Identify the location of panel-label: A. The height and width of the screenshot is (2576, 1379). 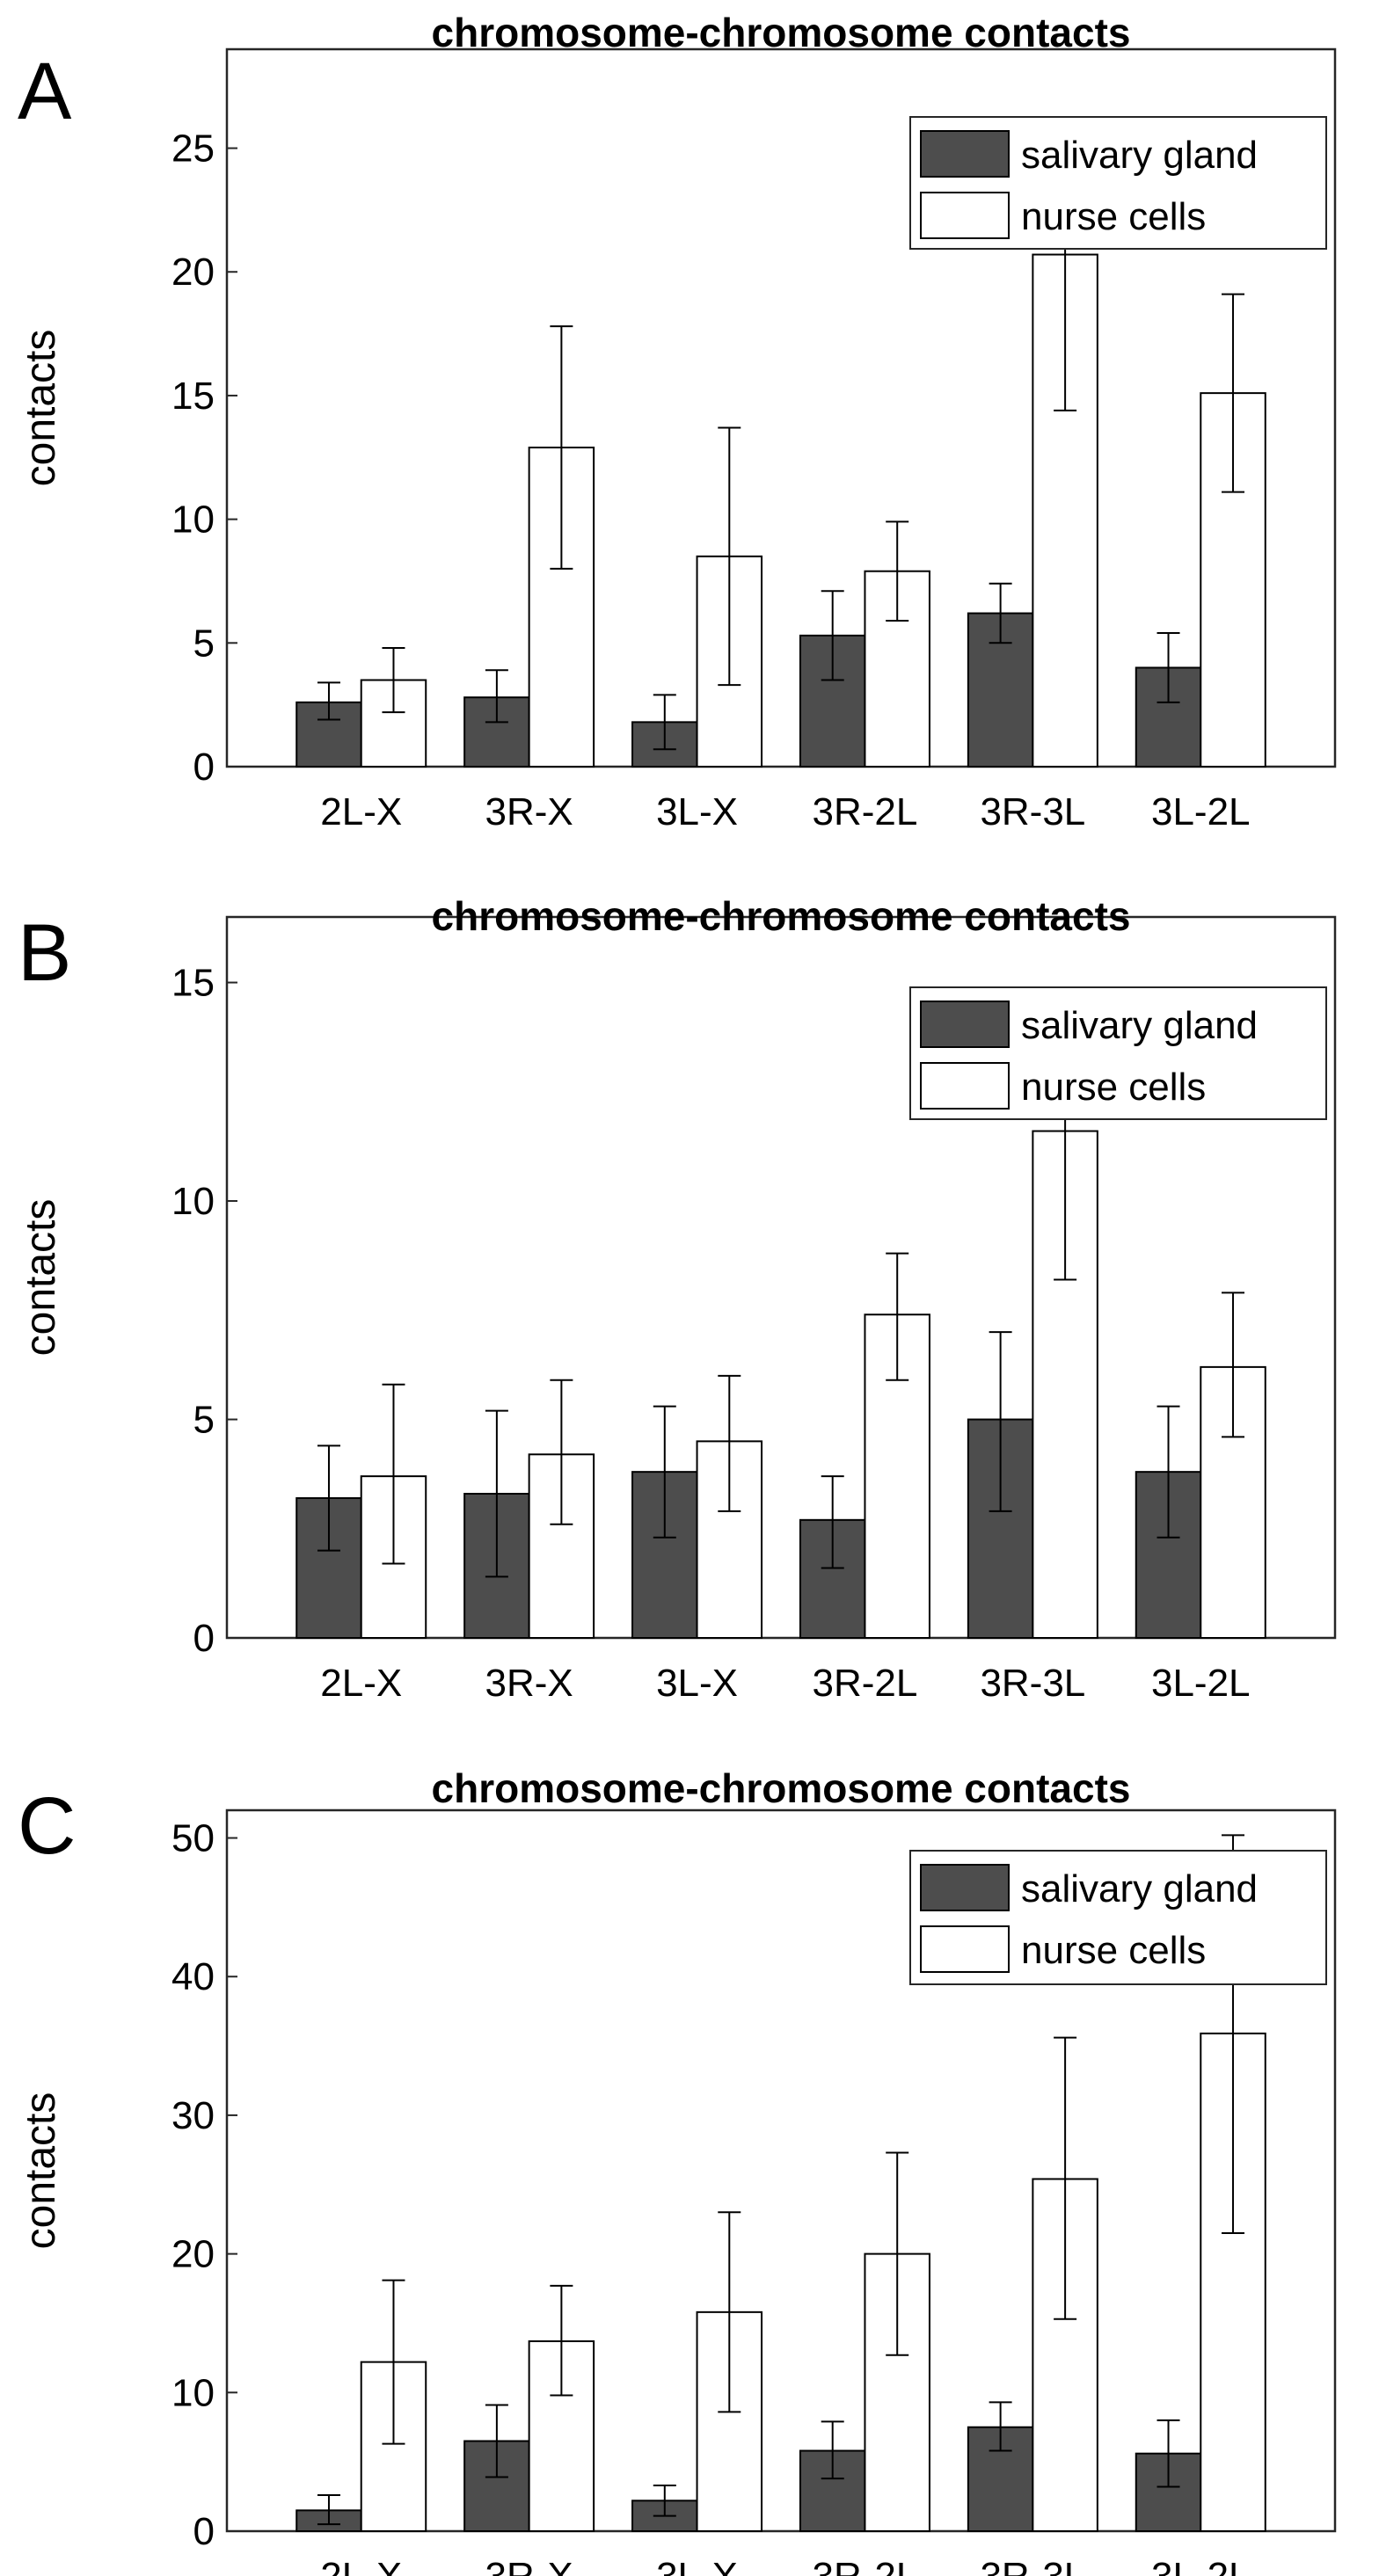
(45, 91).